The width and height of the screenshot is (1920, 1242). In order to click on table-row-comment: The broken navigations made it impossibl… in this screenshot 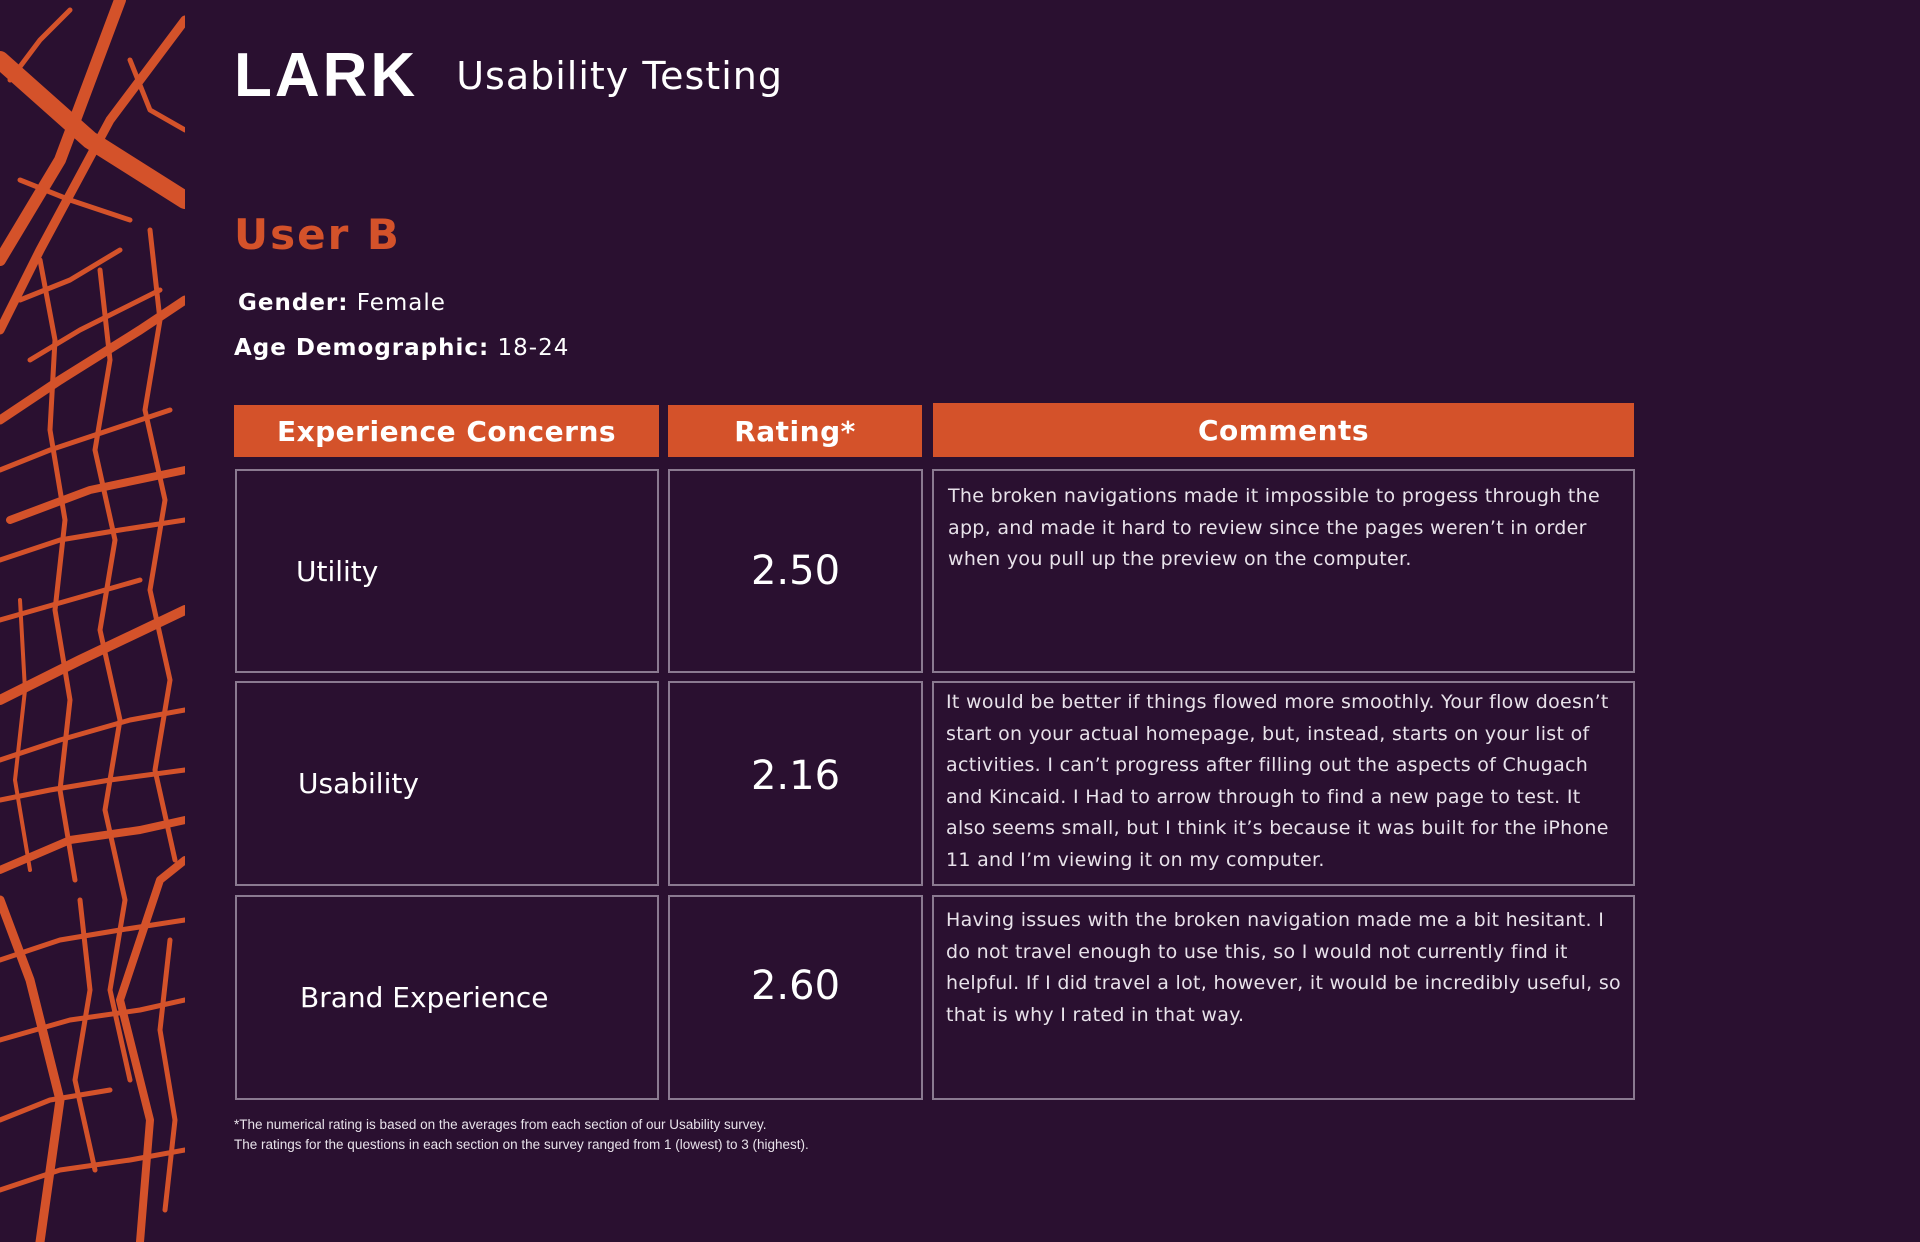, I will do `click(1283, 571)`.